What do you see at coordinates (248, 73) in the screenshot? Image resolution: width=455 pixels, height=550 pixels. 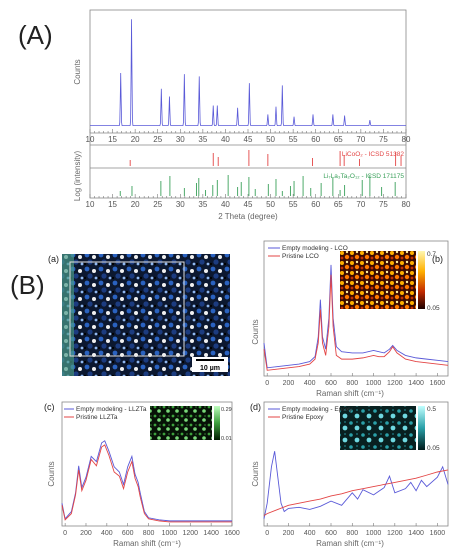 I see `xrd-pattern-line` at bounding box center [248, 73].